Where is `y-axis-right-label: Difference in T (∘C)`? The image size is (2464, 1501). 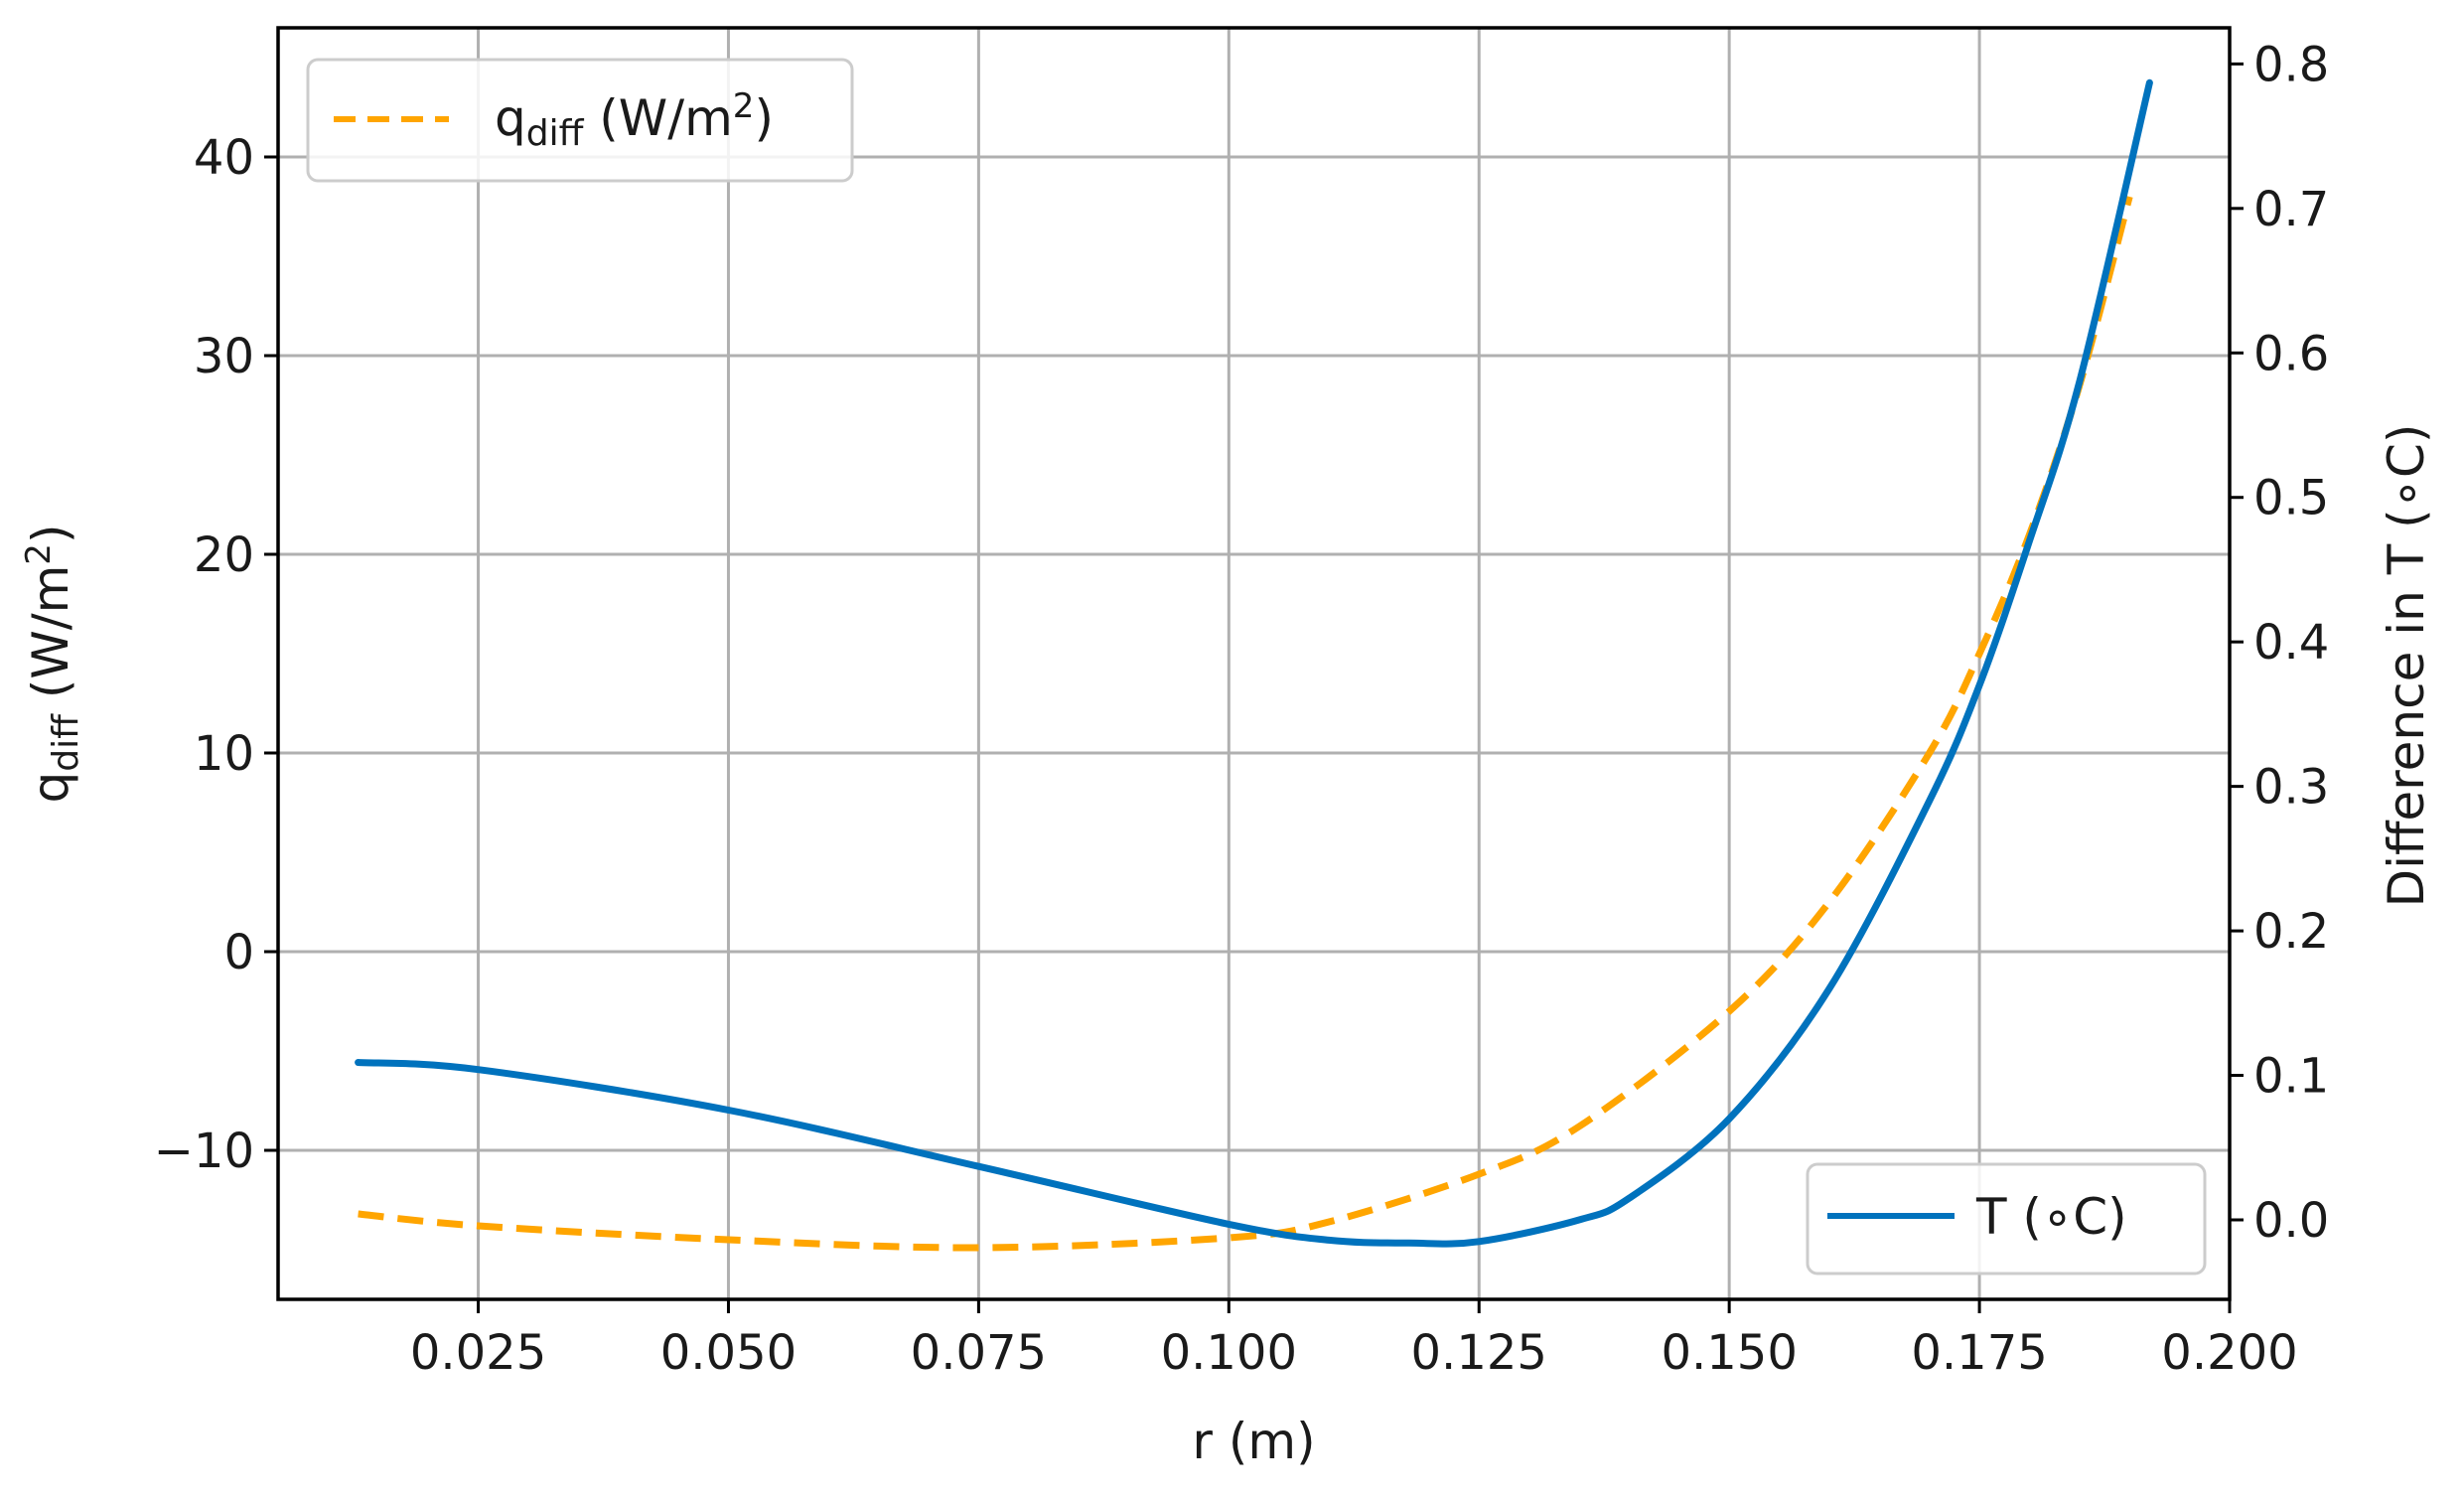
y-axis-right-label: Difference in T (∘C) is located at coordinates (2406, 666).